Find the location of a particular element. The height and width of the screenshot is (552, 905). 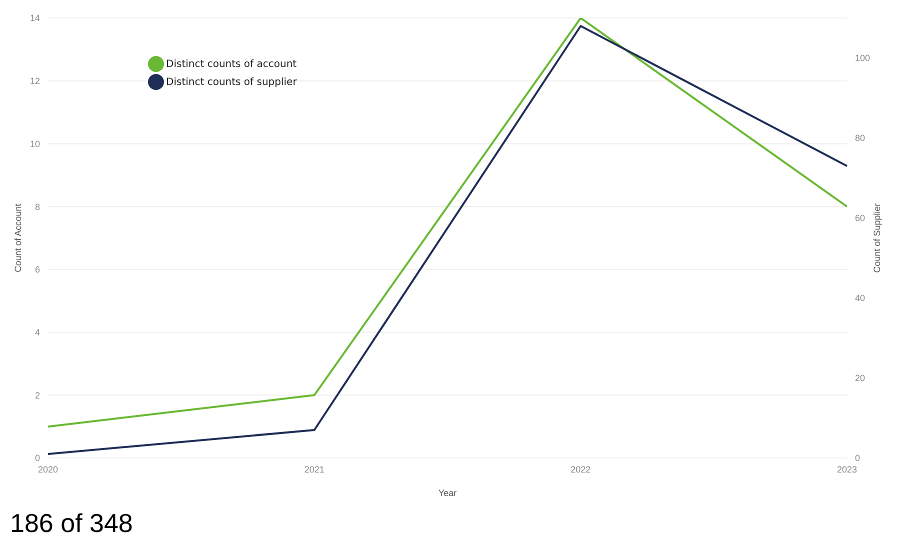

legend-label: Distinct counts of supplier is located at coordinates (231, 82).